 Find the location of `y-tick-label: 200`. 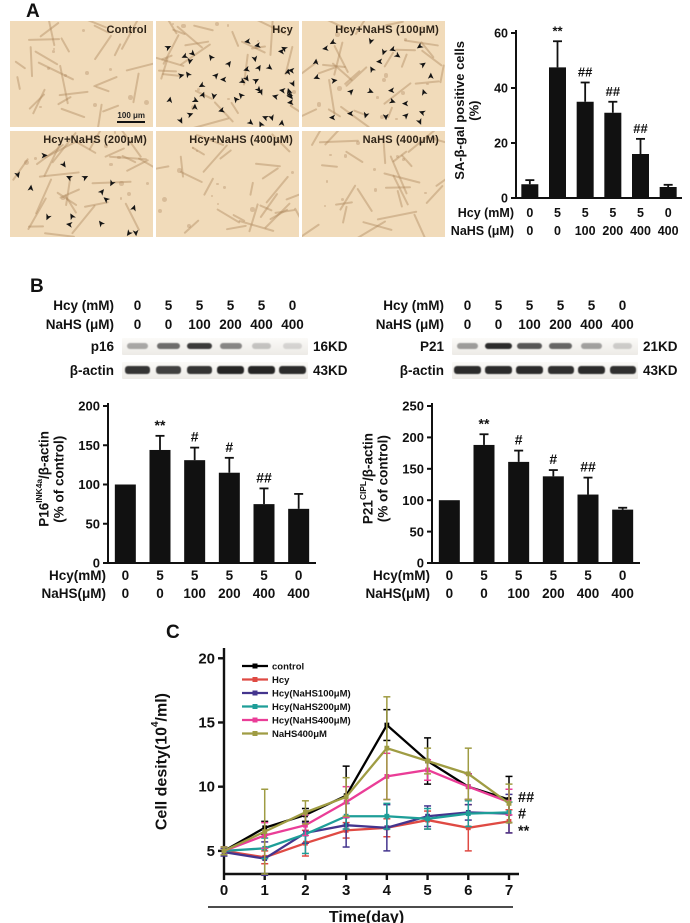

y-tick-label: 200 is located at coordinates (413, 437).